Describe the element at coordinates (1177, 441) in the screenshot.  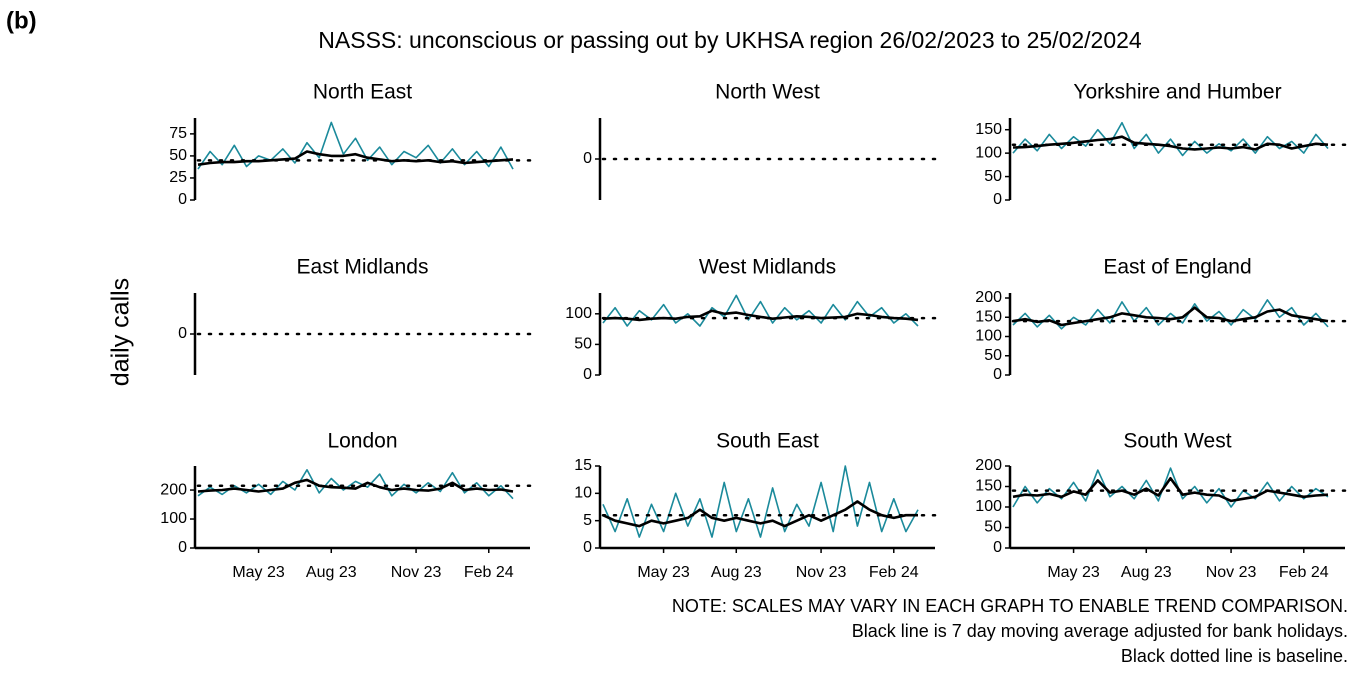
I see `panel-title: South West` at that location.